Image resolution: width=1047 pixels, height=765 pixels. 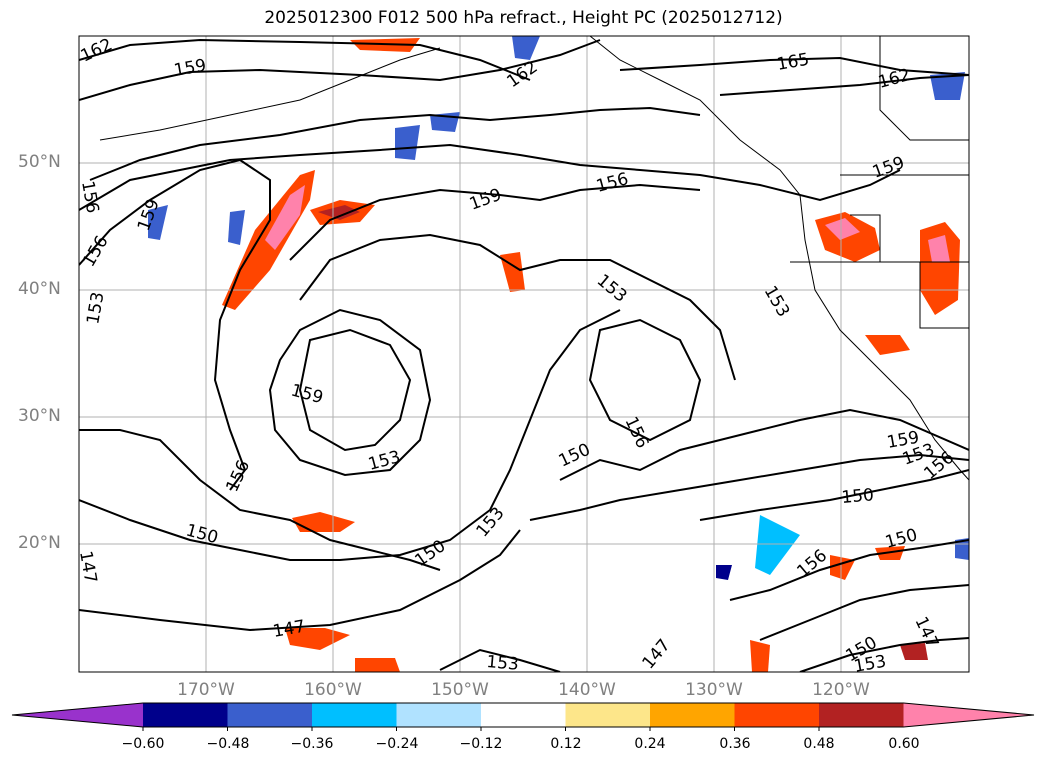 What do you see at coordinates (657, 654) in the screenshot?
I see `contour-label: 147` at bounding box center [657, 654].